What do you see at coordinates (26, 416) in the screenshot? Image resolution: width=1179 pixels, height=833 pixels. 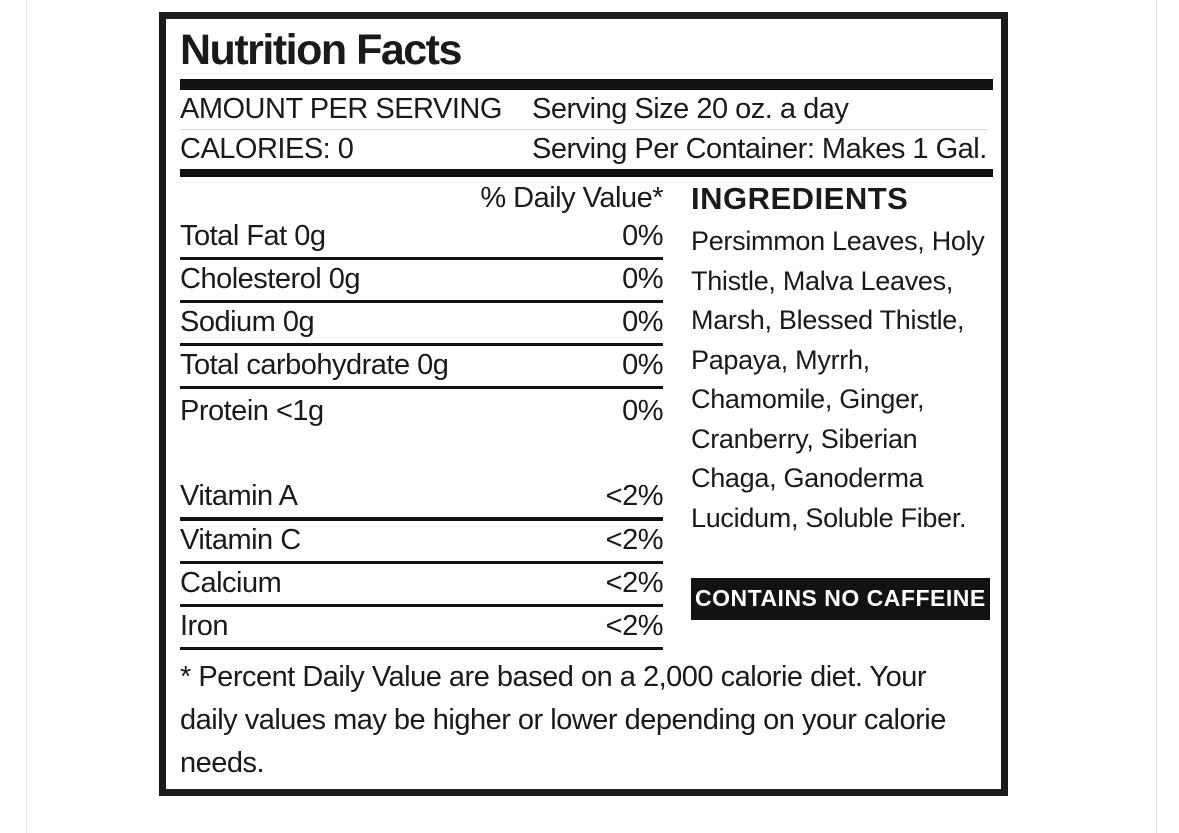 I see `page-edge-left` at bounding box center [26, 416].